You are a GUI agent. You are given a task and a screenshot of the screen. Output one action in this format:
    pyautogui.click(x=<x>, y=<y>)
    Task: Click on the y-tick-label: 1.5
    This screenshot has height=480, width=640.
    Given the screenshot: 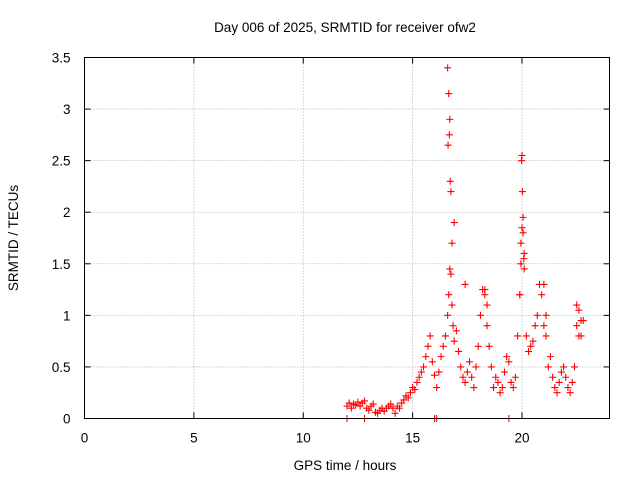 What is the action you would take?
    pyautogui.click(x=61, y=264)
    